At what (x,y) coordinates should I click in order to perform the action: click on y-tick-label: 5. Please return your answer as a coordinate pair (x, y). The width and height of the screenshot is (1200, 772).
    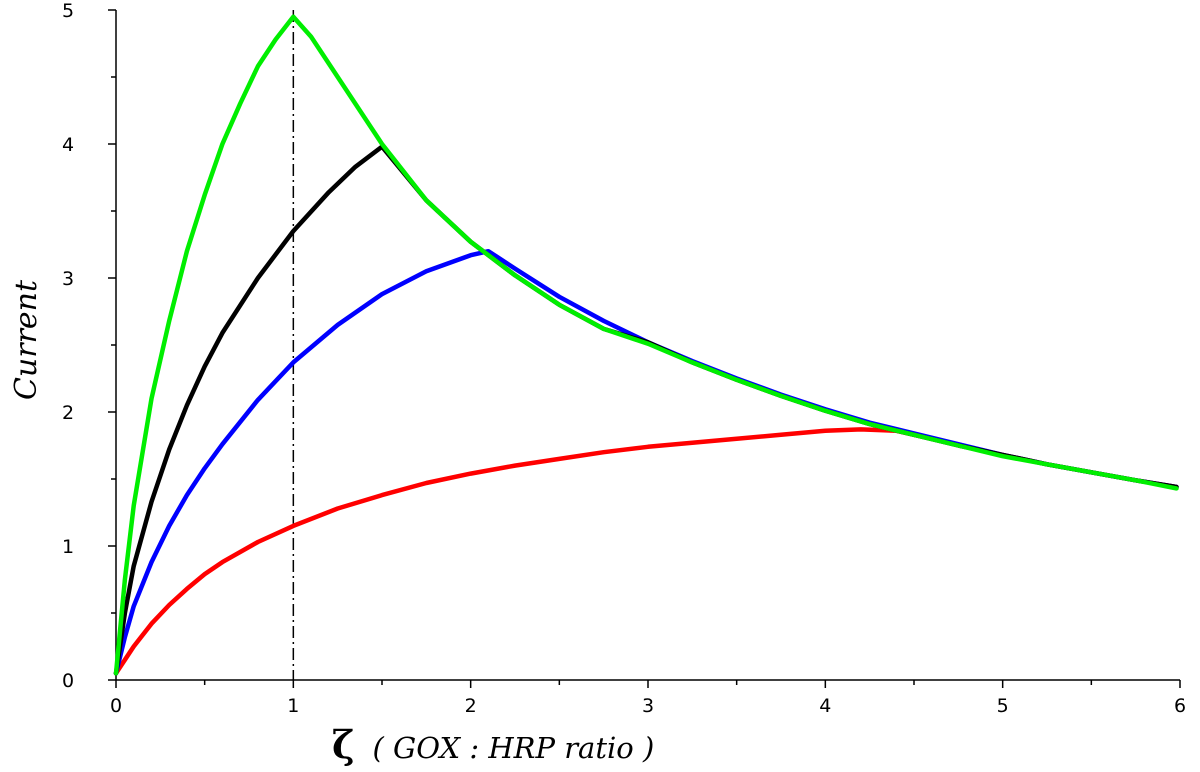
    Looking at the image, I should click on (68, 11).